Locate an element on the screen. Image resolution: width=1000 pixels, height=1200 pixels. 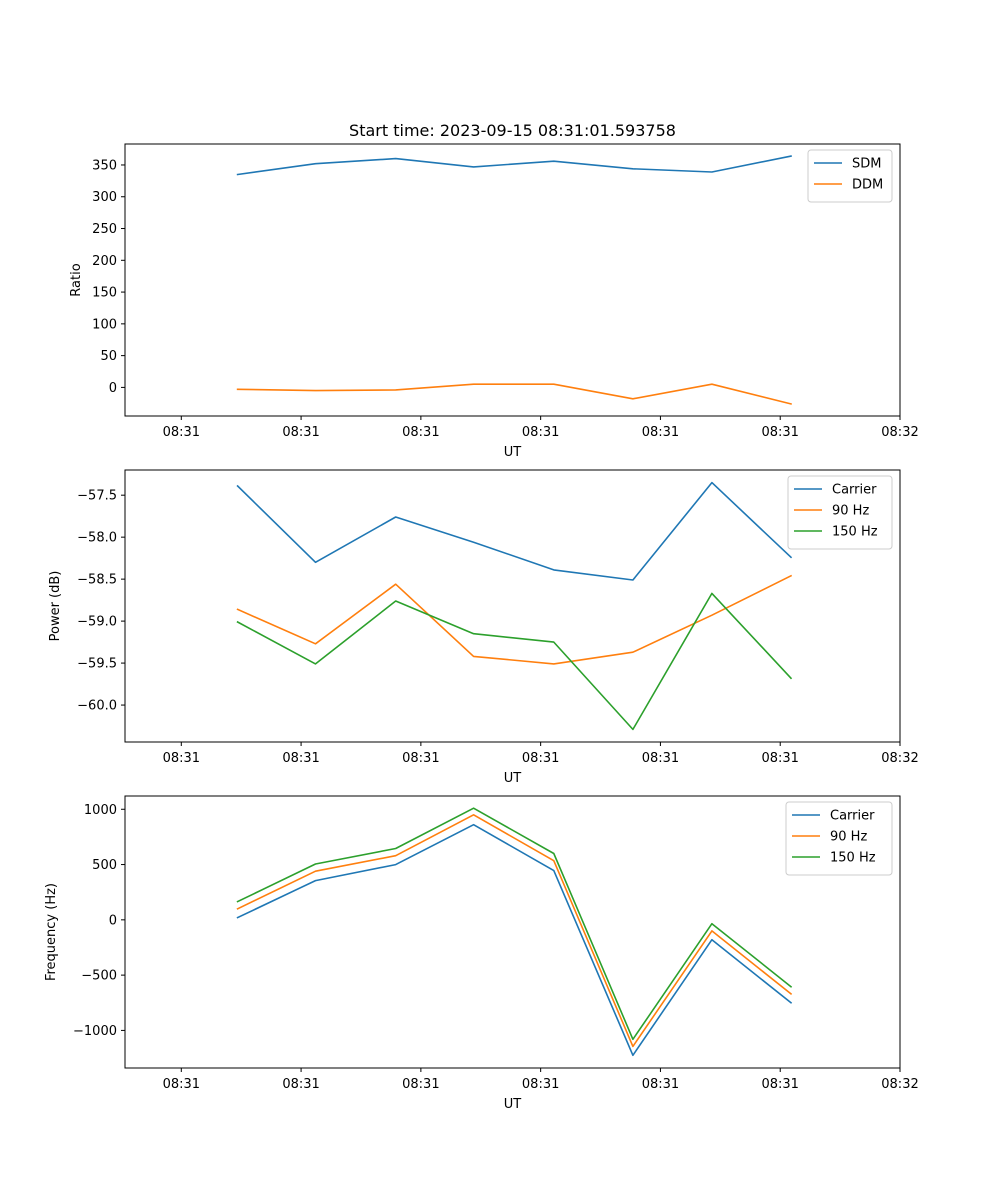
y-tick-label: −58.0 is located at coordinates (97, 538).